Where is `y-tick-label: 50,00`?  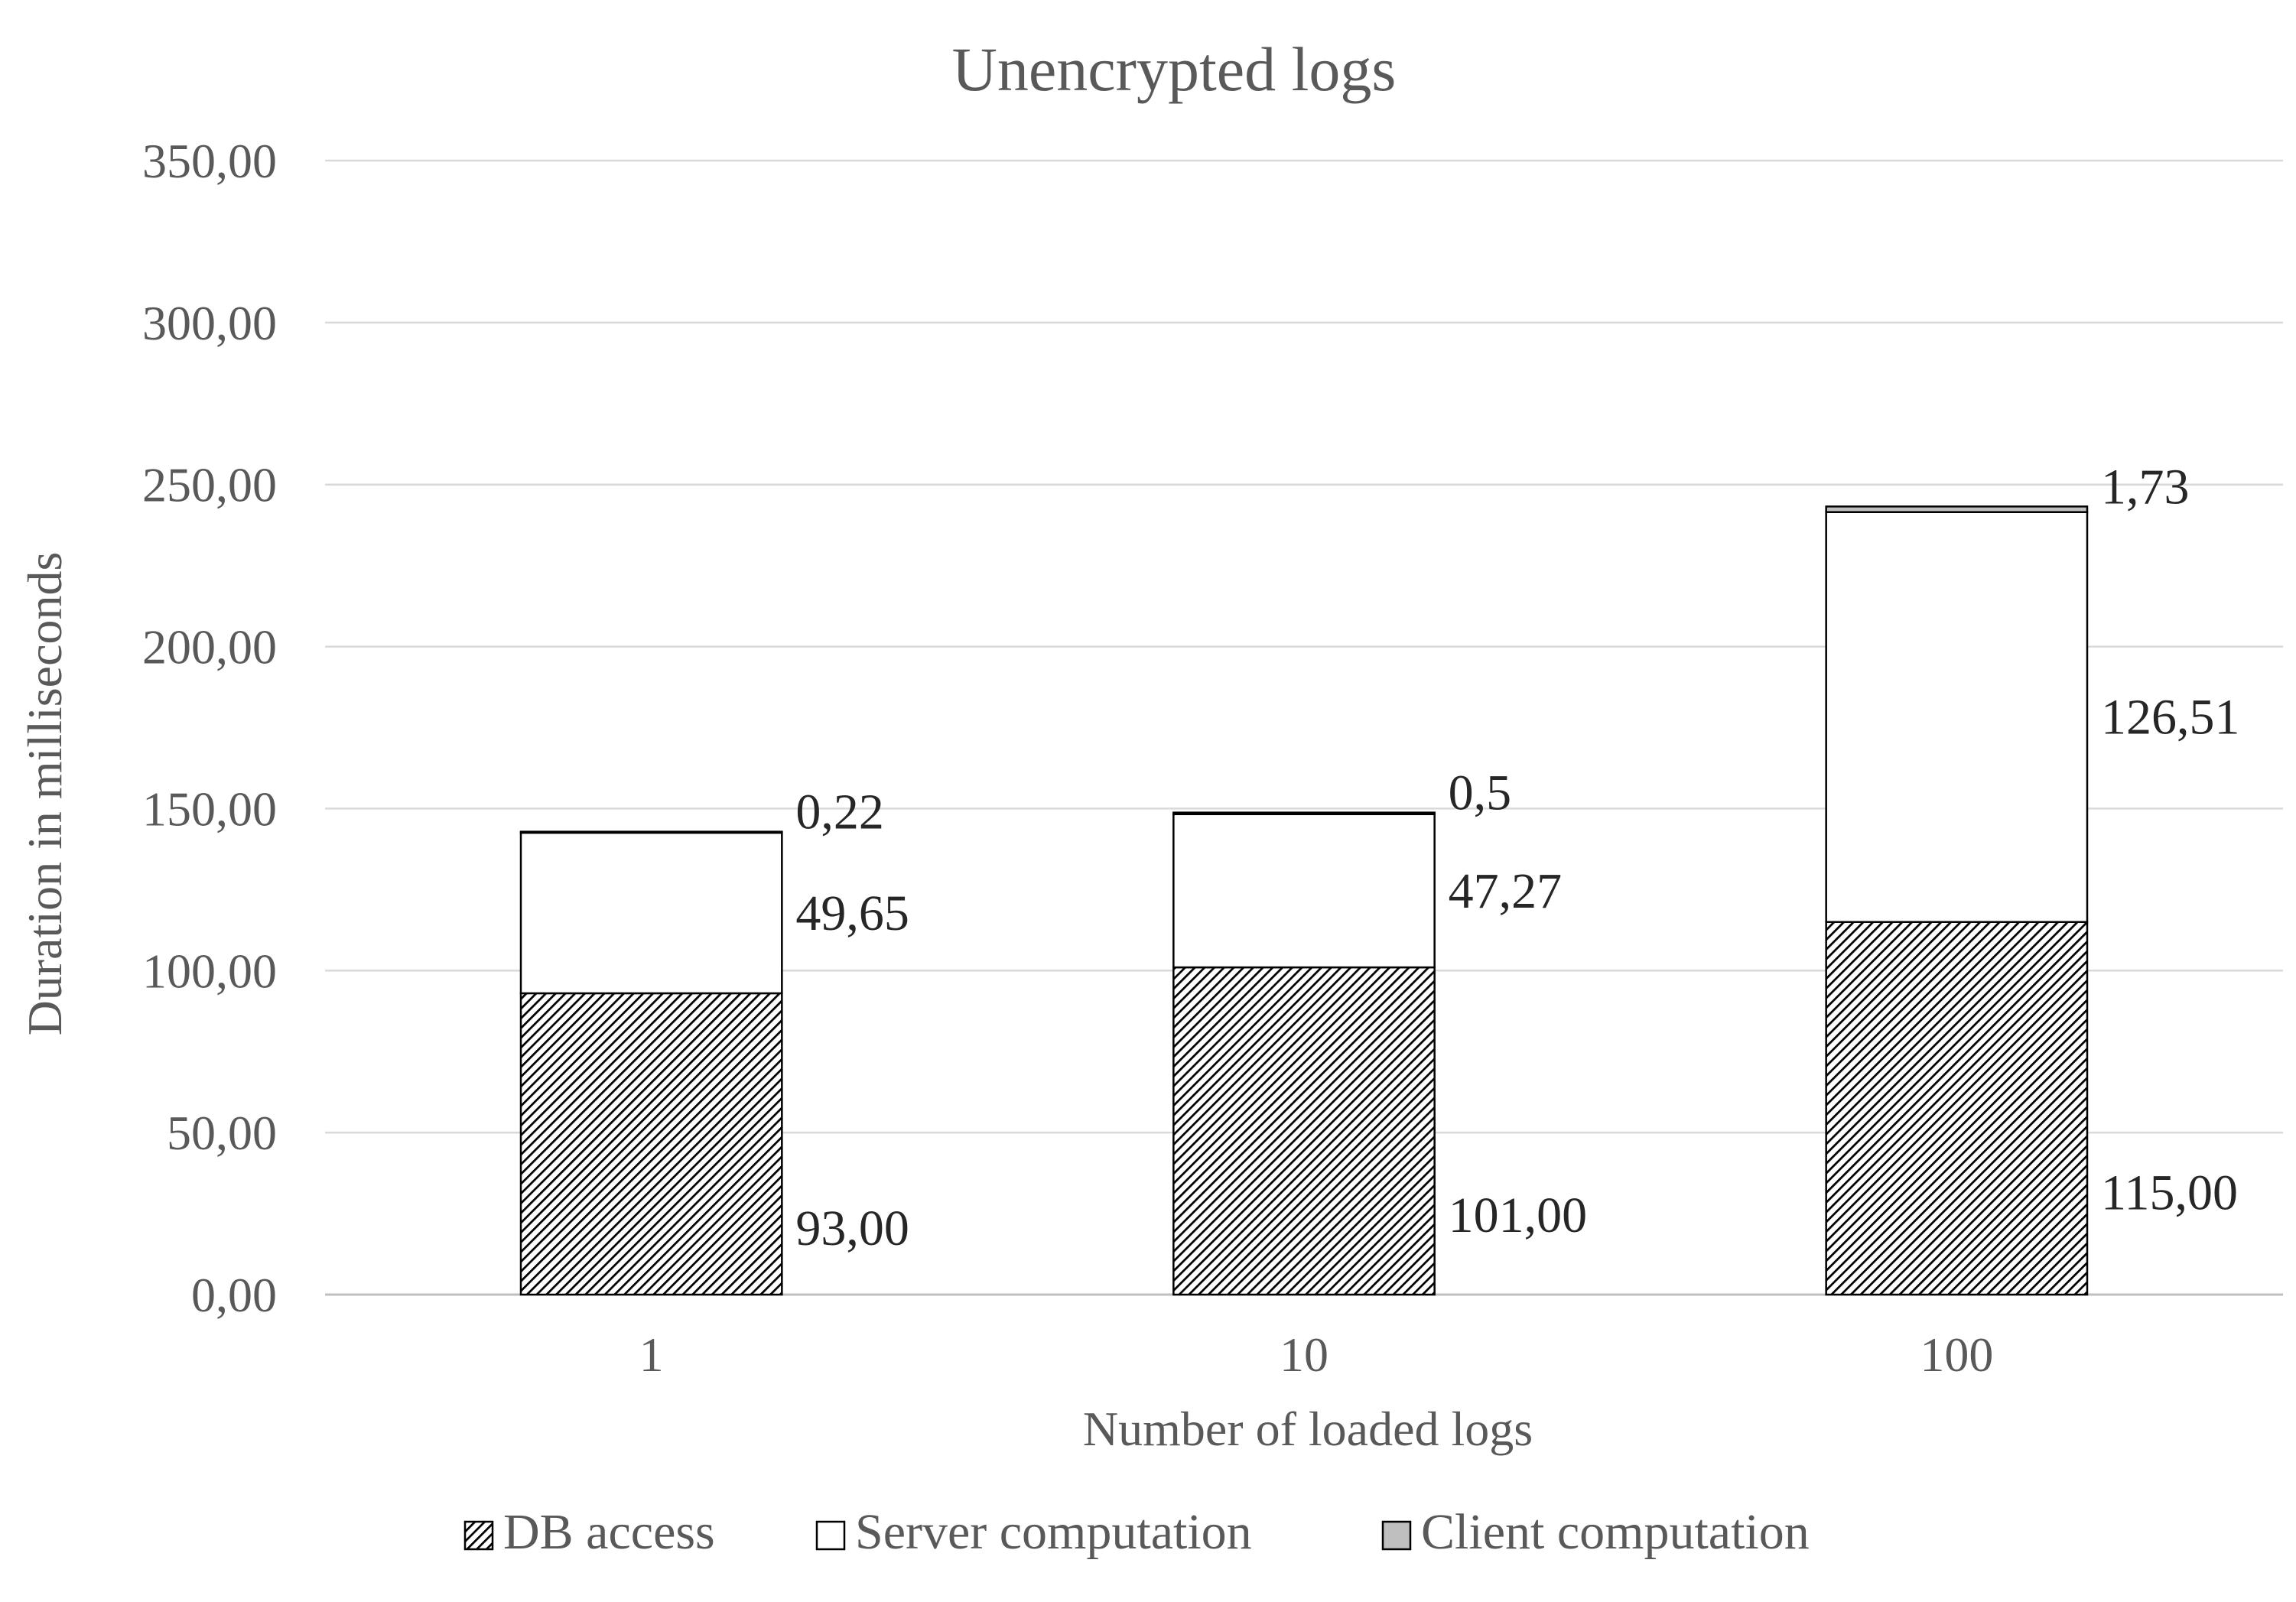 y-tick-label: 50,00 is located at coordinates (222, 1133).